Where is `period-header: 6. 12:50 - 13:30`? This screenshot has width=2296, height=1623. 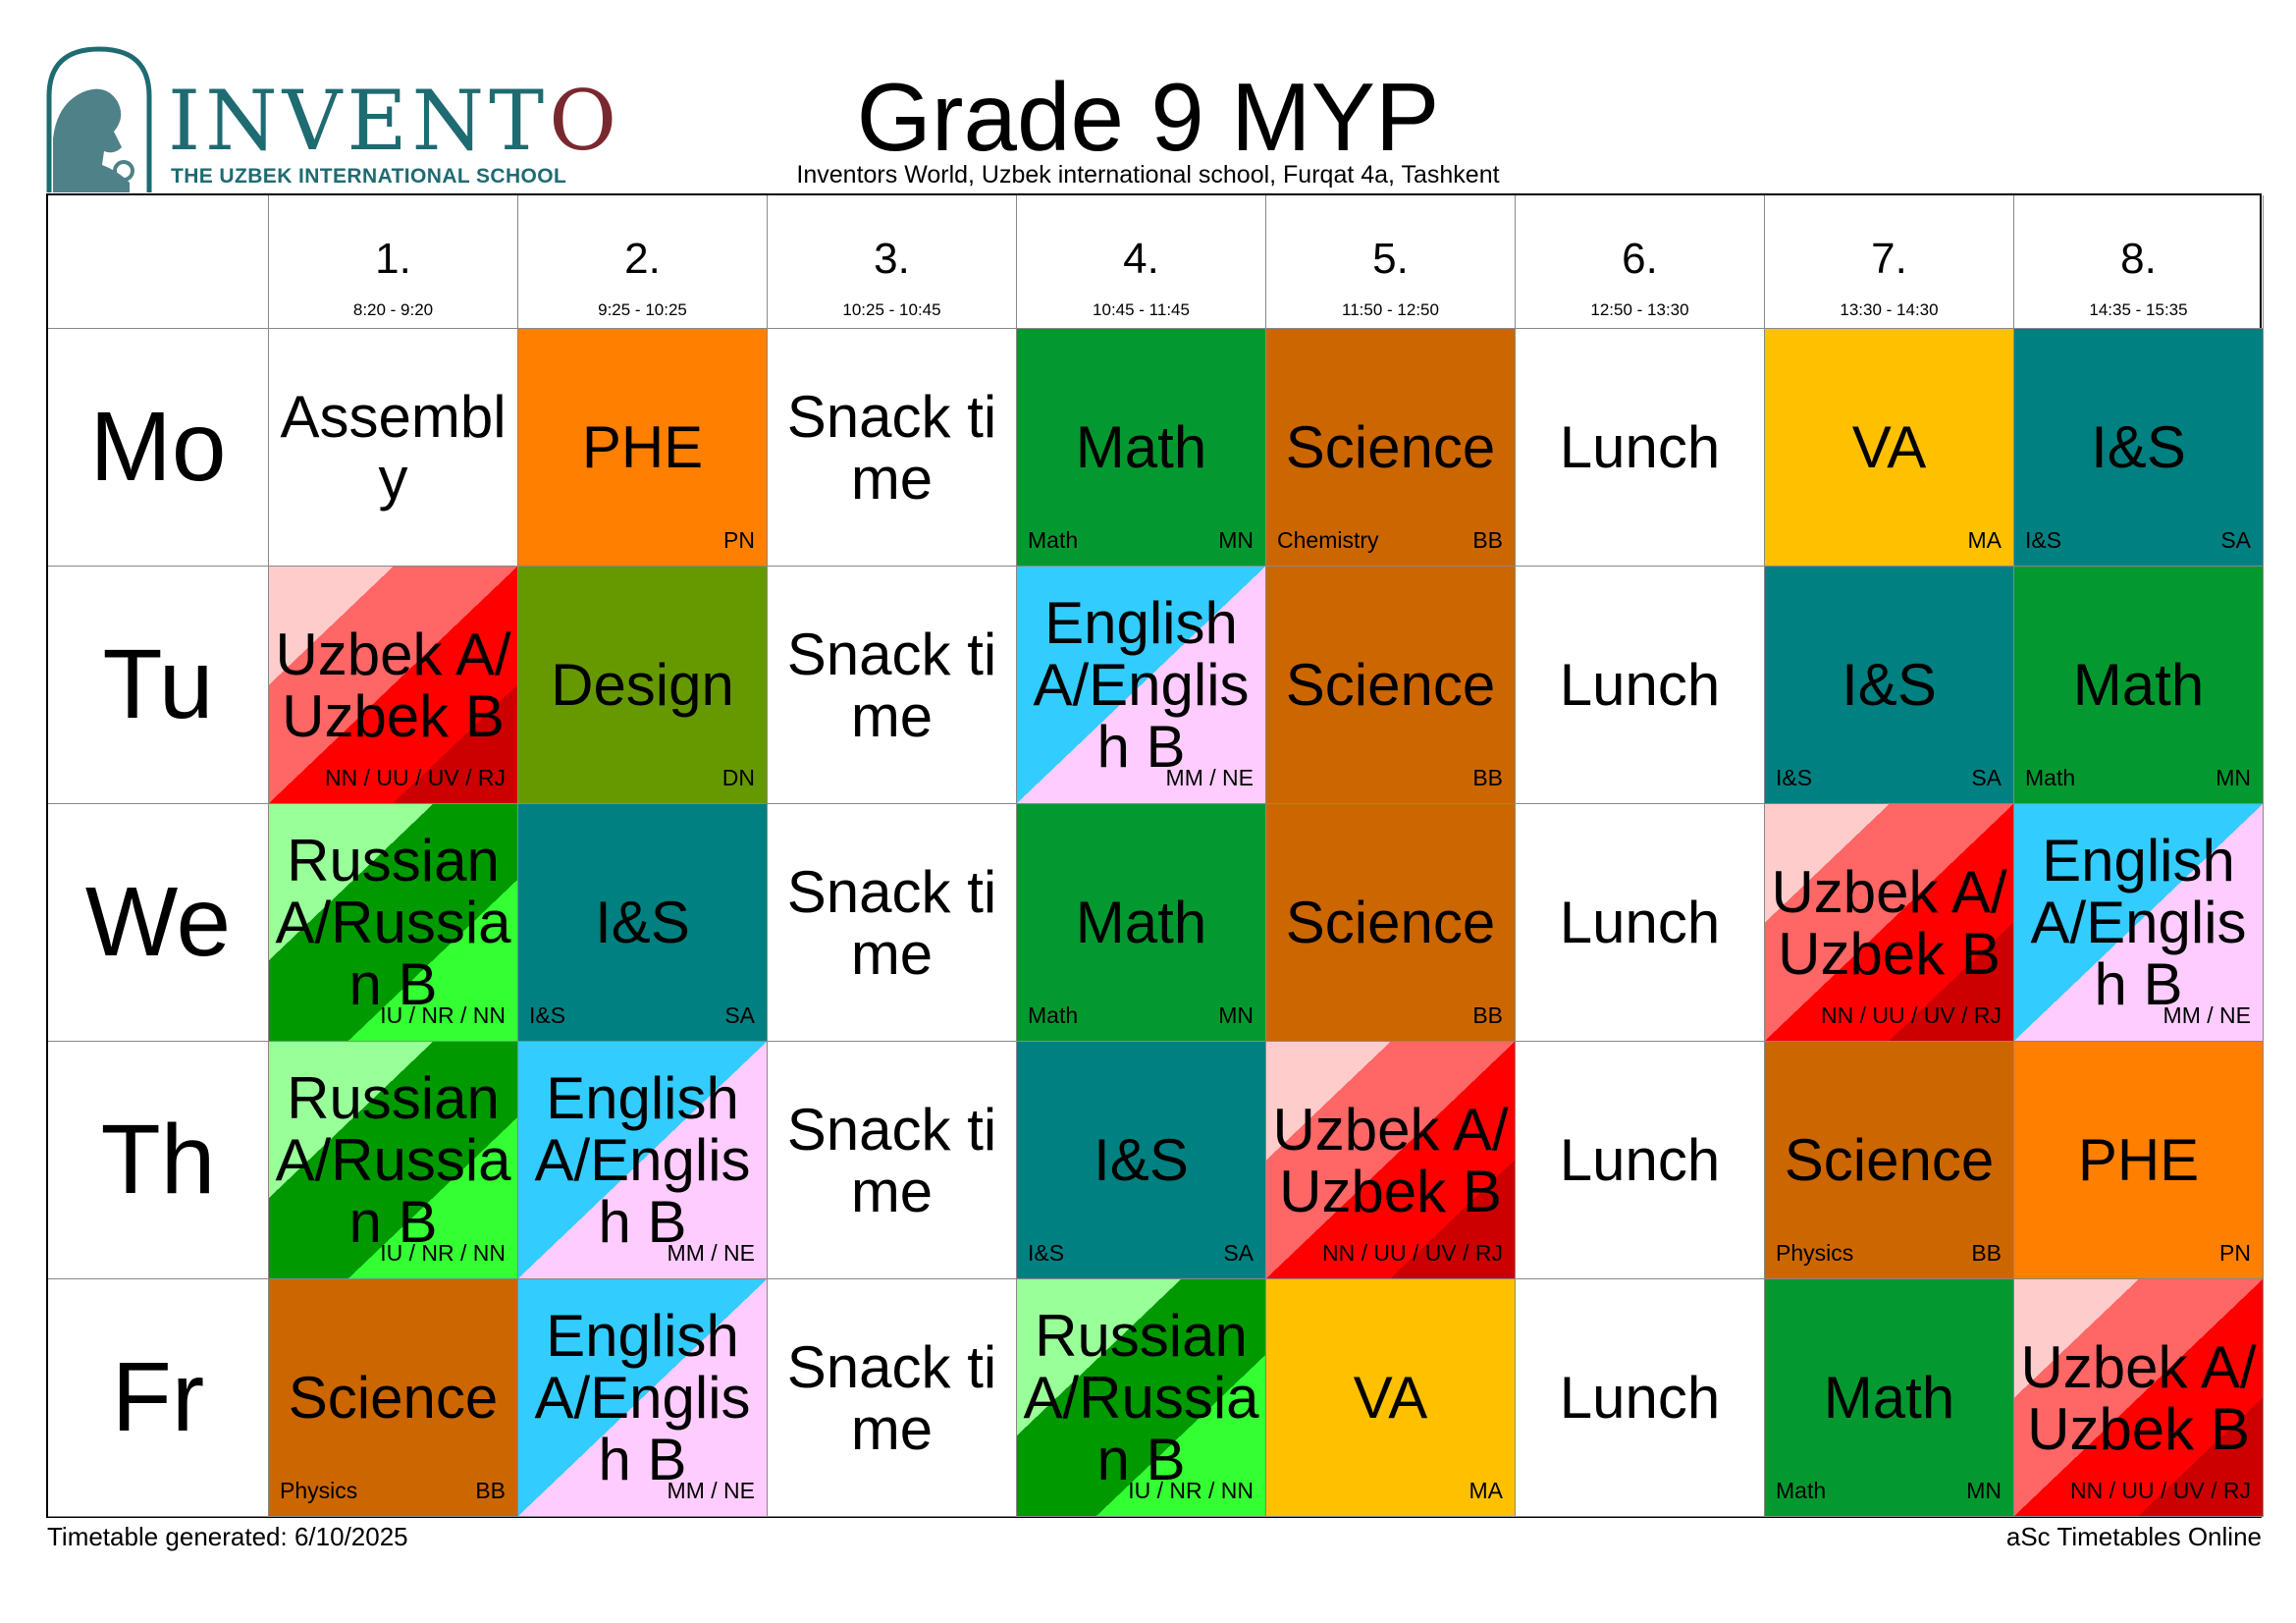
period-header: 6. 12:50 - 13:30 is located at coordinates (1640, 262).